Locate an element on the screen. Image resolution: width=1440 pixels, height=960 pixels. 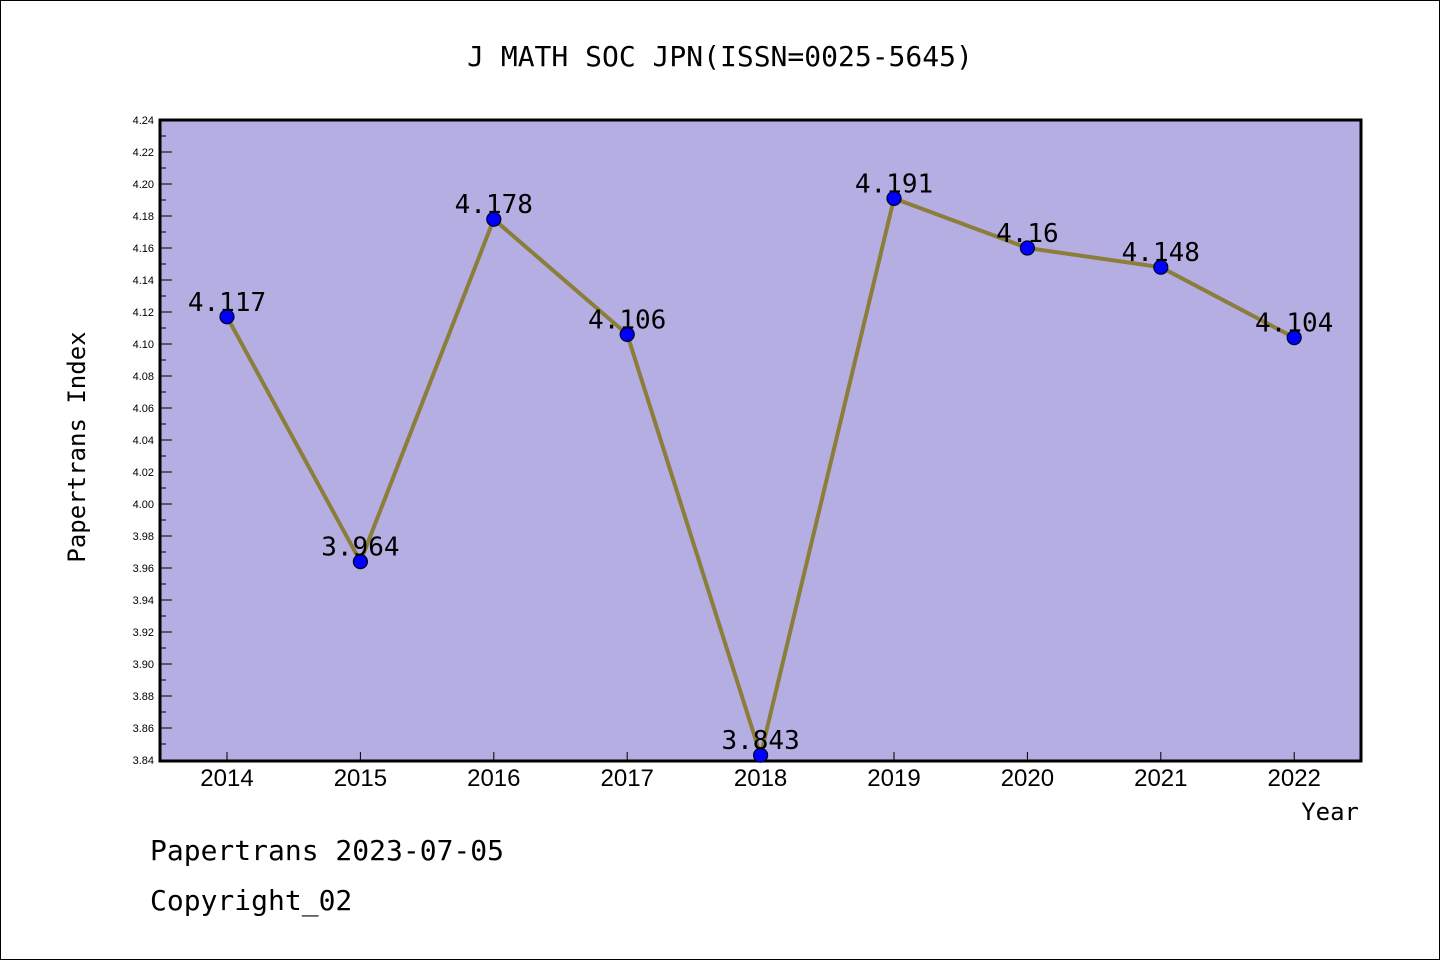
x-tick-label: 2014 is located at coordinates (226, 778).